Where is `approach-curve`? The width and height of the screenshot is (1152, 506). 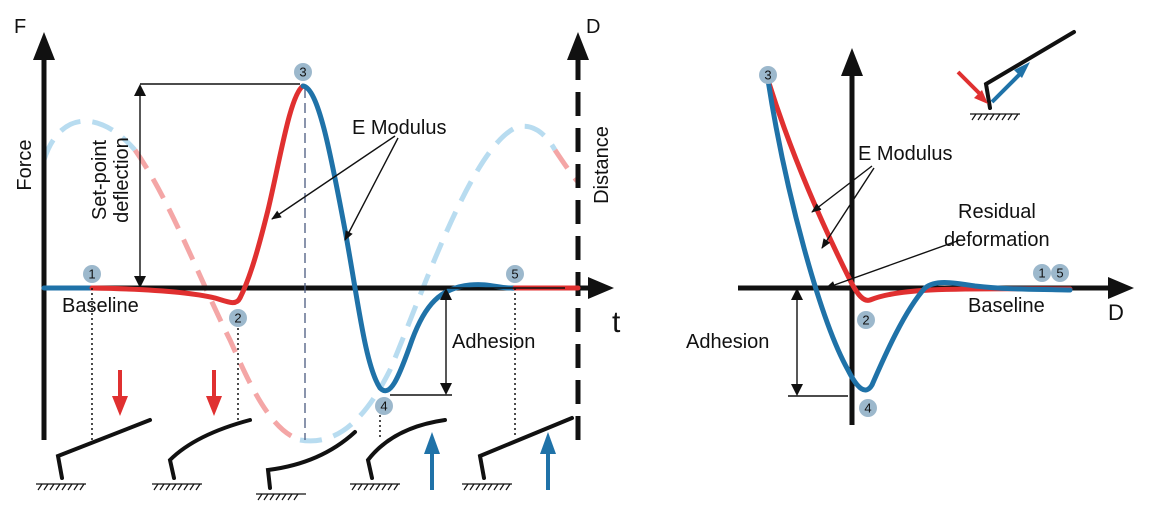
approach-curve is located at coordinates (197, 194).